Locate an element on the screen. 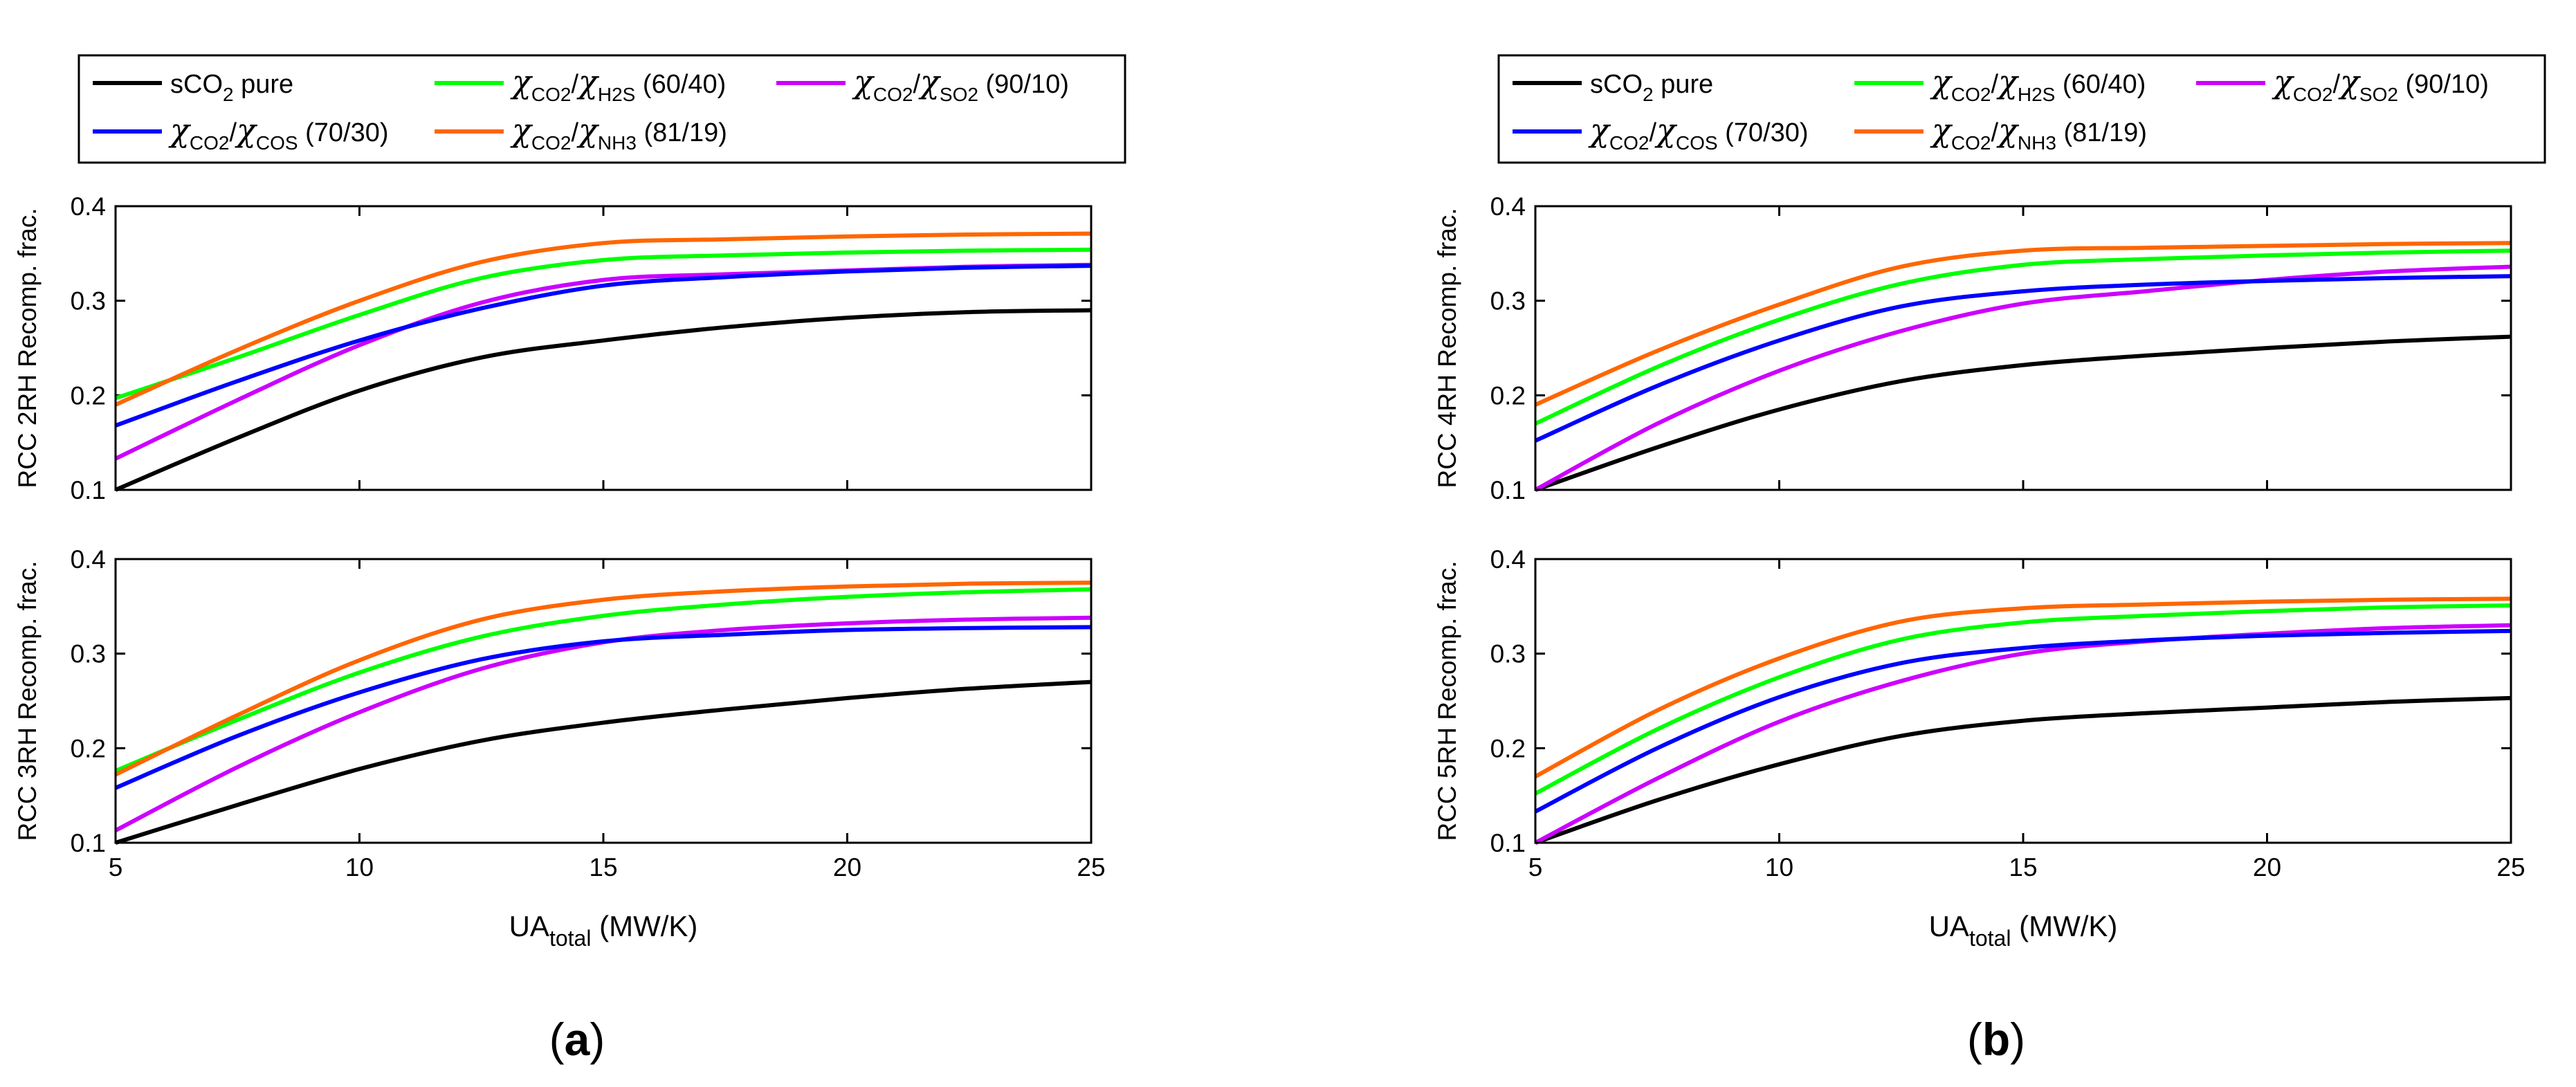  y-axis-label: RCC 2RH Recomp. frac. is located at coordinates (28, 348).